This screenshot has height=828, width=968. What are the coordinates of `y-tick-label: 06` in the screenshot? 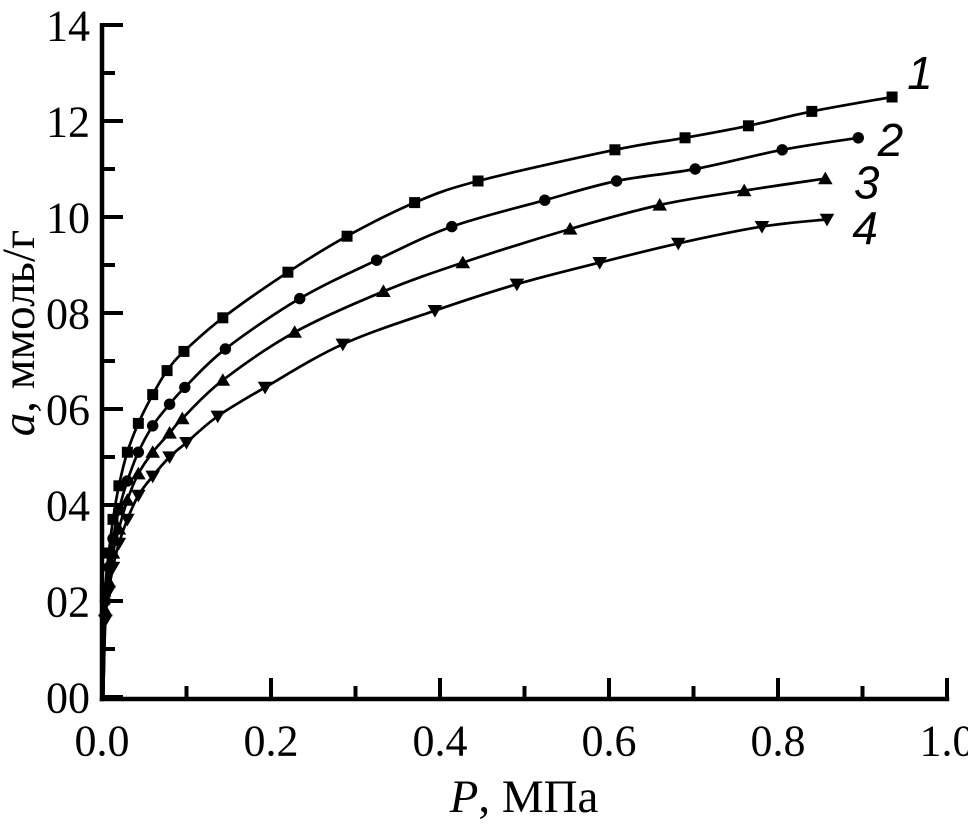 It's located at (68, 410).